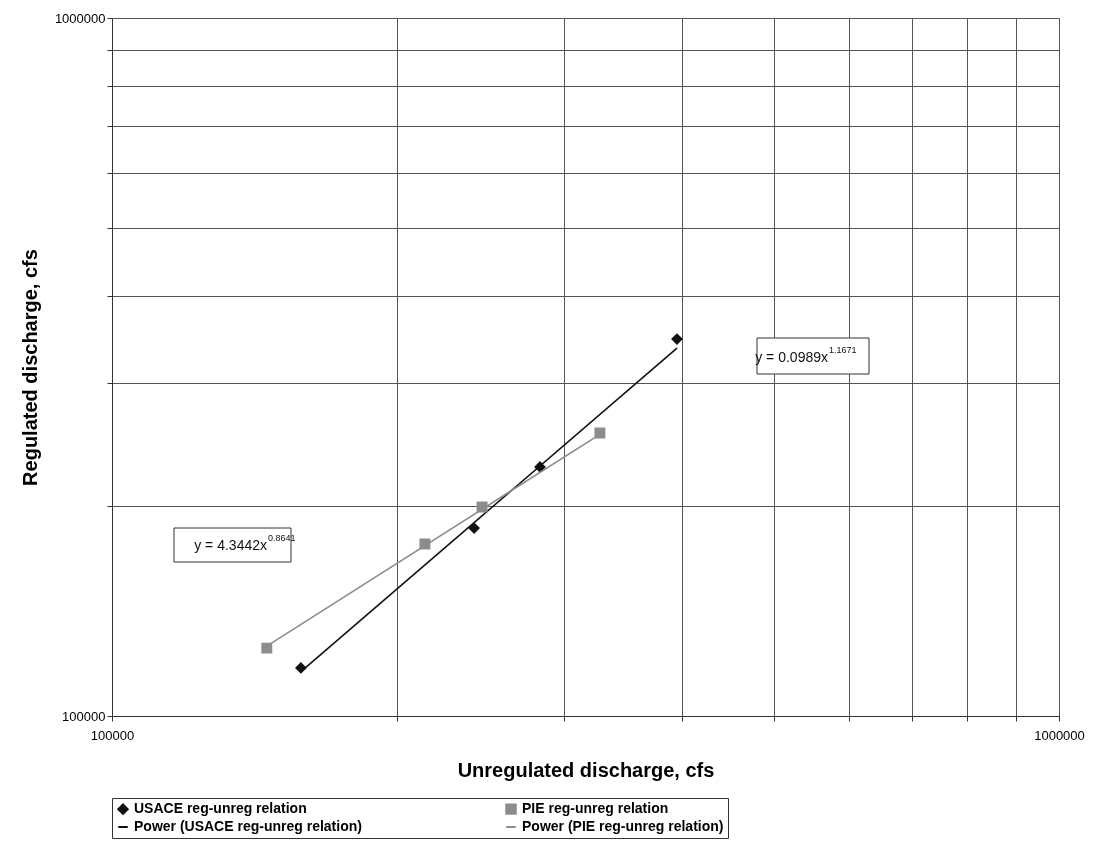 This screenshot has height=865, width=1104. Describe the element at coordinates (595, 808) in the screenshot. I see `legend-label: PIE reg-unreg relation` at that location.